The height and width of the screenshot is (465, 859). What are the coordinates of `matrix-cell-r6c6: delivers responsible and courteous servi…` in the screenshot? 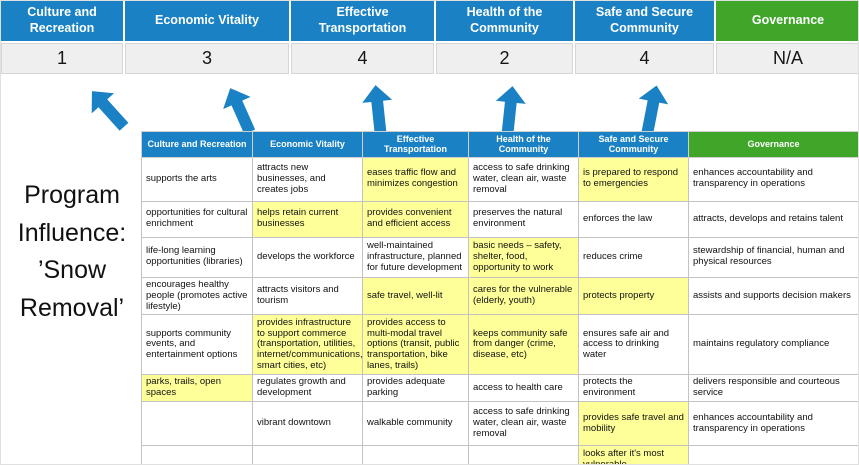 It's located at (773, 388).